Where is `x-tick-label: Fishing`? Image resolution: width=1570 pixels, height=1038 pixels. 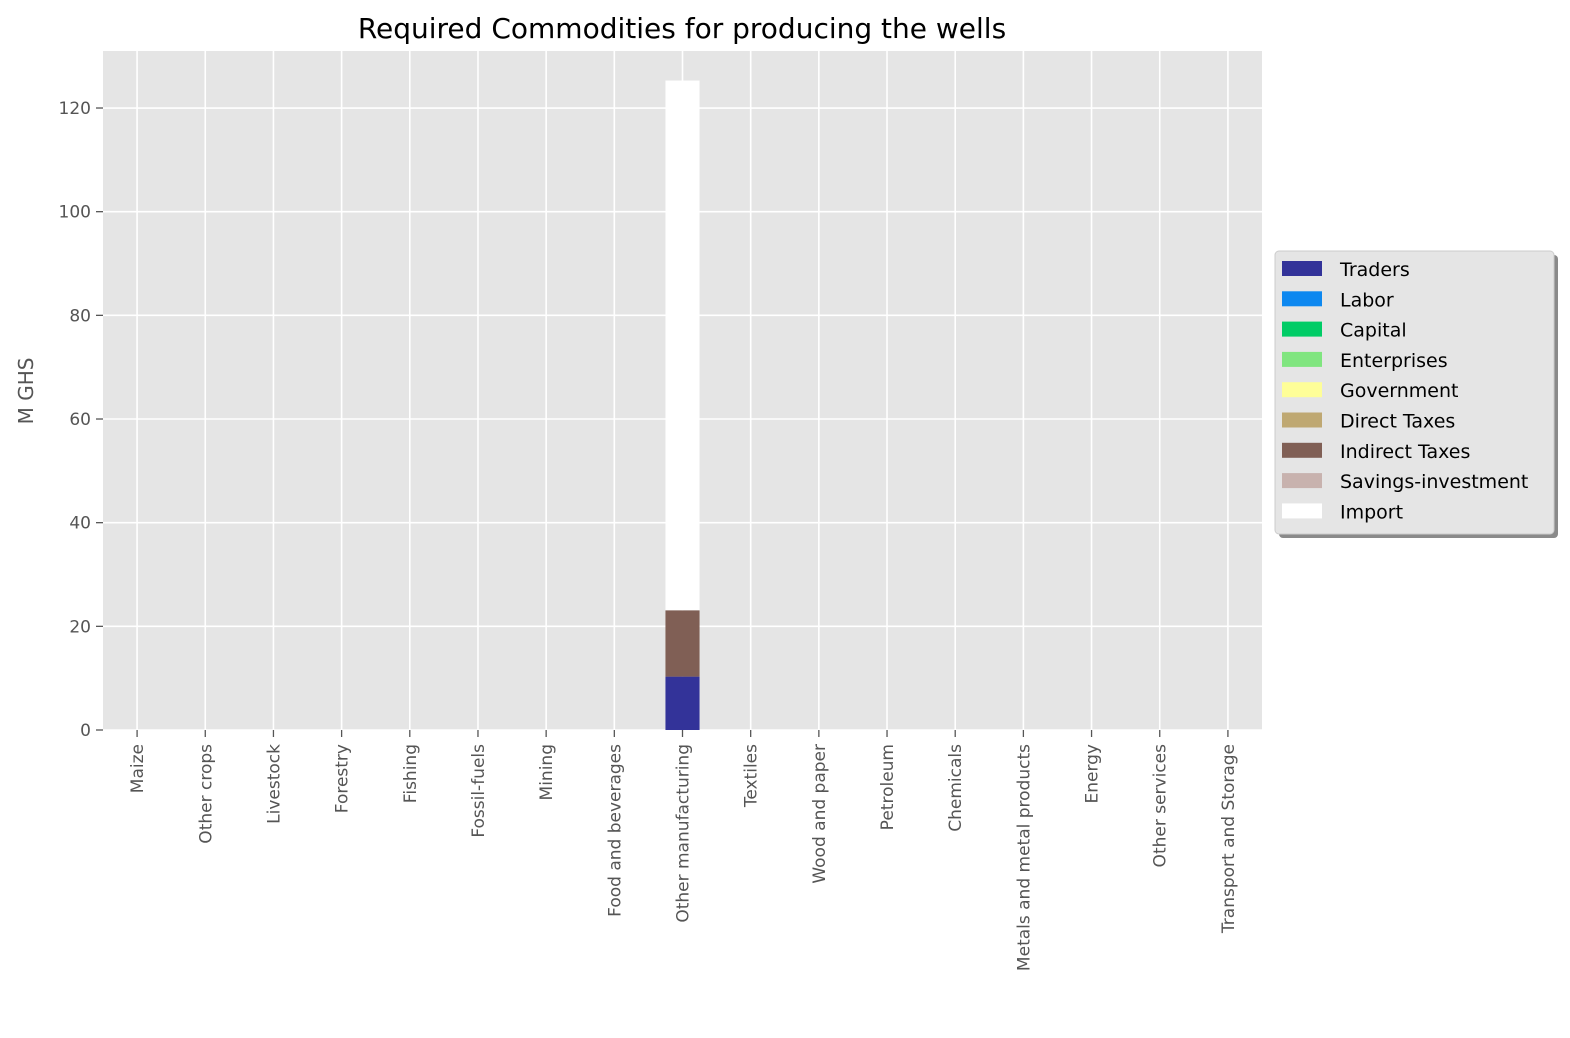
x-tick-label: Fishing is located at coordinates (411, 773).